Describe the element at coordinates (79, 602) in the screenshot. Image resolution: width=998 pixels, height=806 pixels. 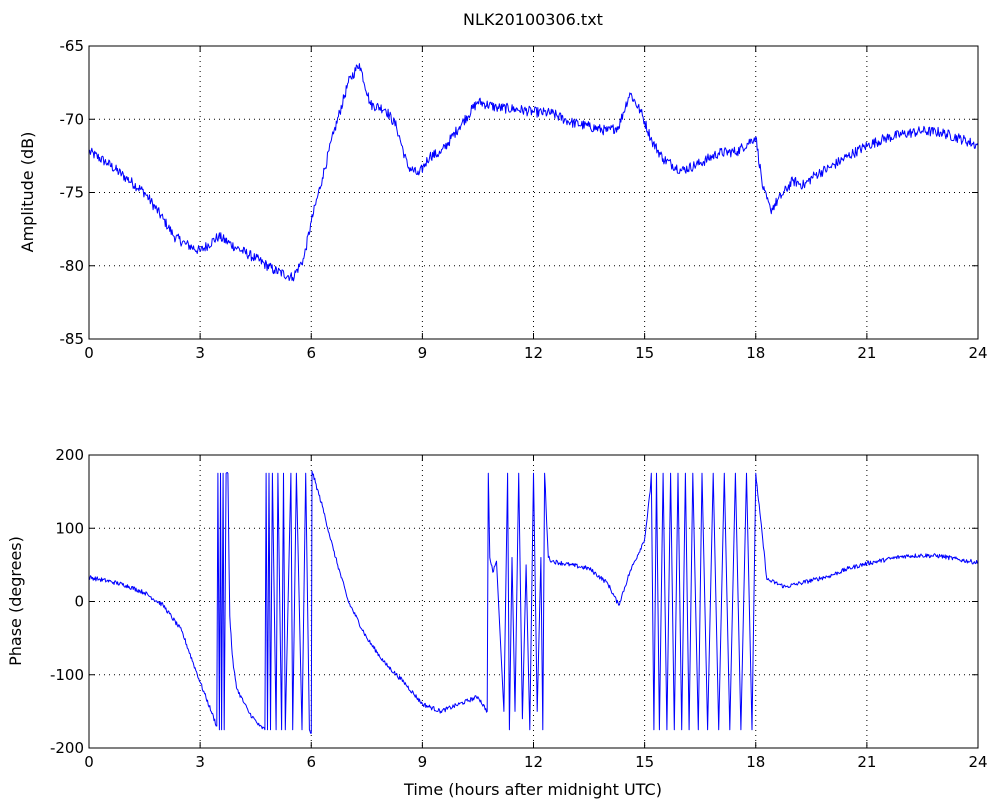
I see `phase-y-tick-label: 0` at that location.